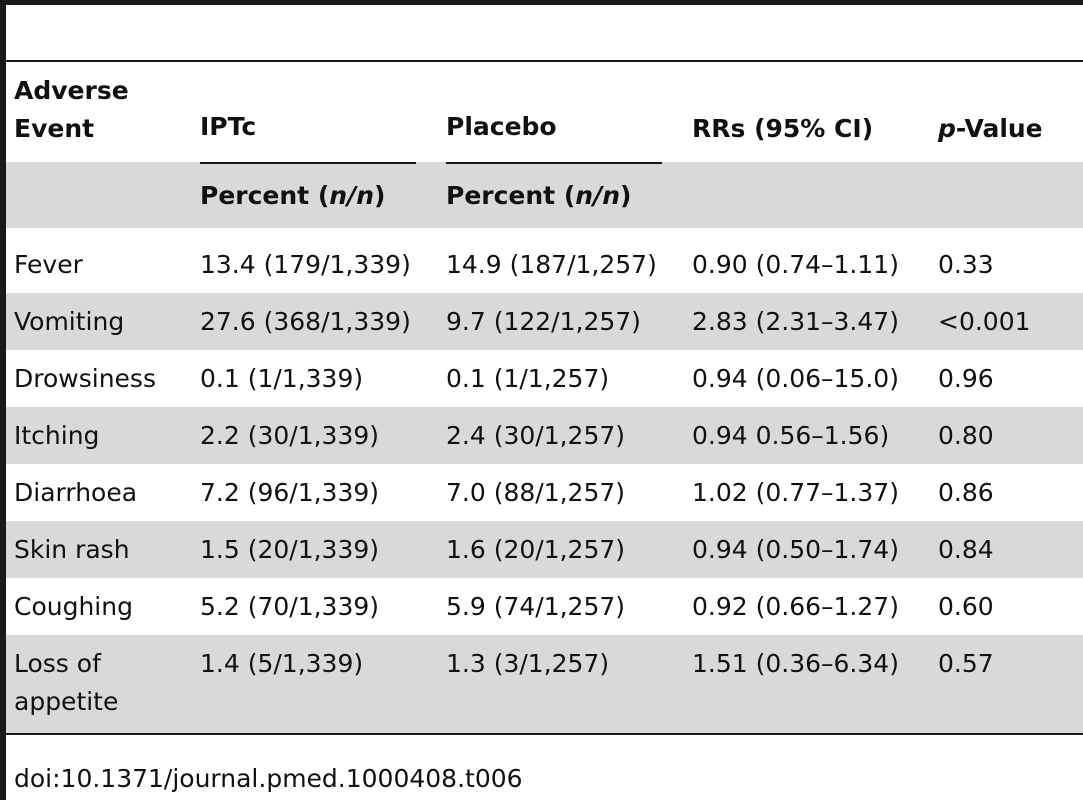 The height and width of the screenshot is (800, 1083). I want to click on header-rrs: RRs (95% CI), so click(807, 111).